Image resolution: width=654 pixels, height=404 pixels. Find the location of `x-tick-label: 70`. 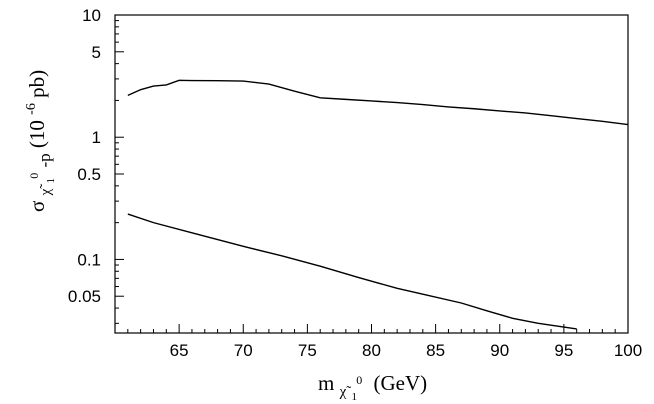

x-tick-label: 70 is located at coordinates (243, 350).